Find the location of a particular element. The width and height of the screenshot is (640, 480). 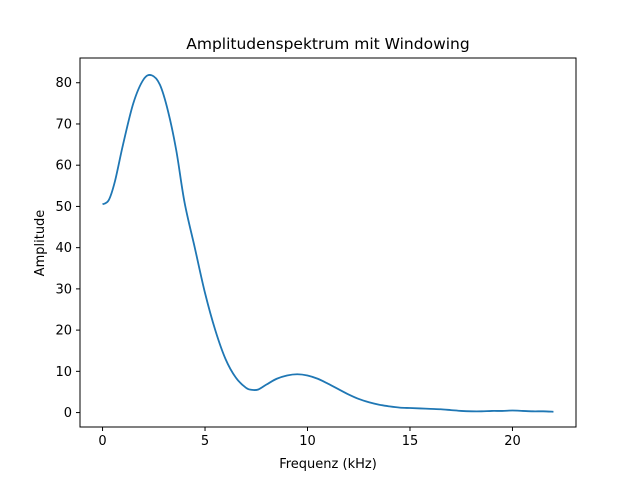

y-tick-label: 80 is located at coordinates (63, 83).